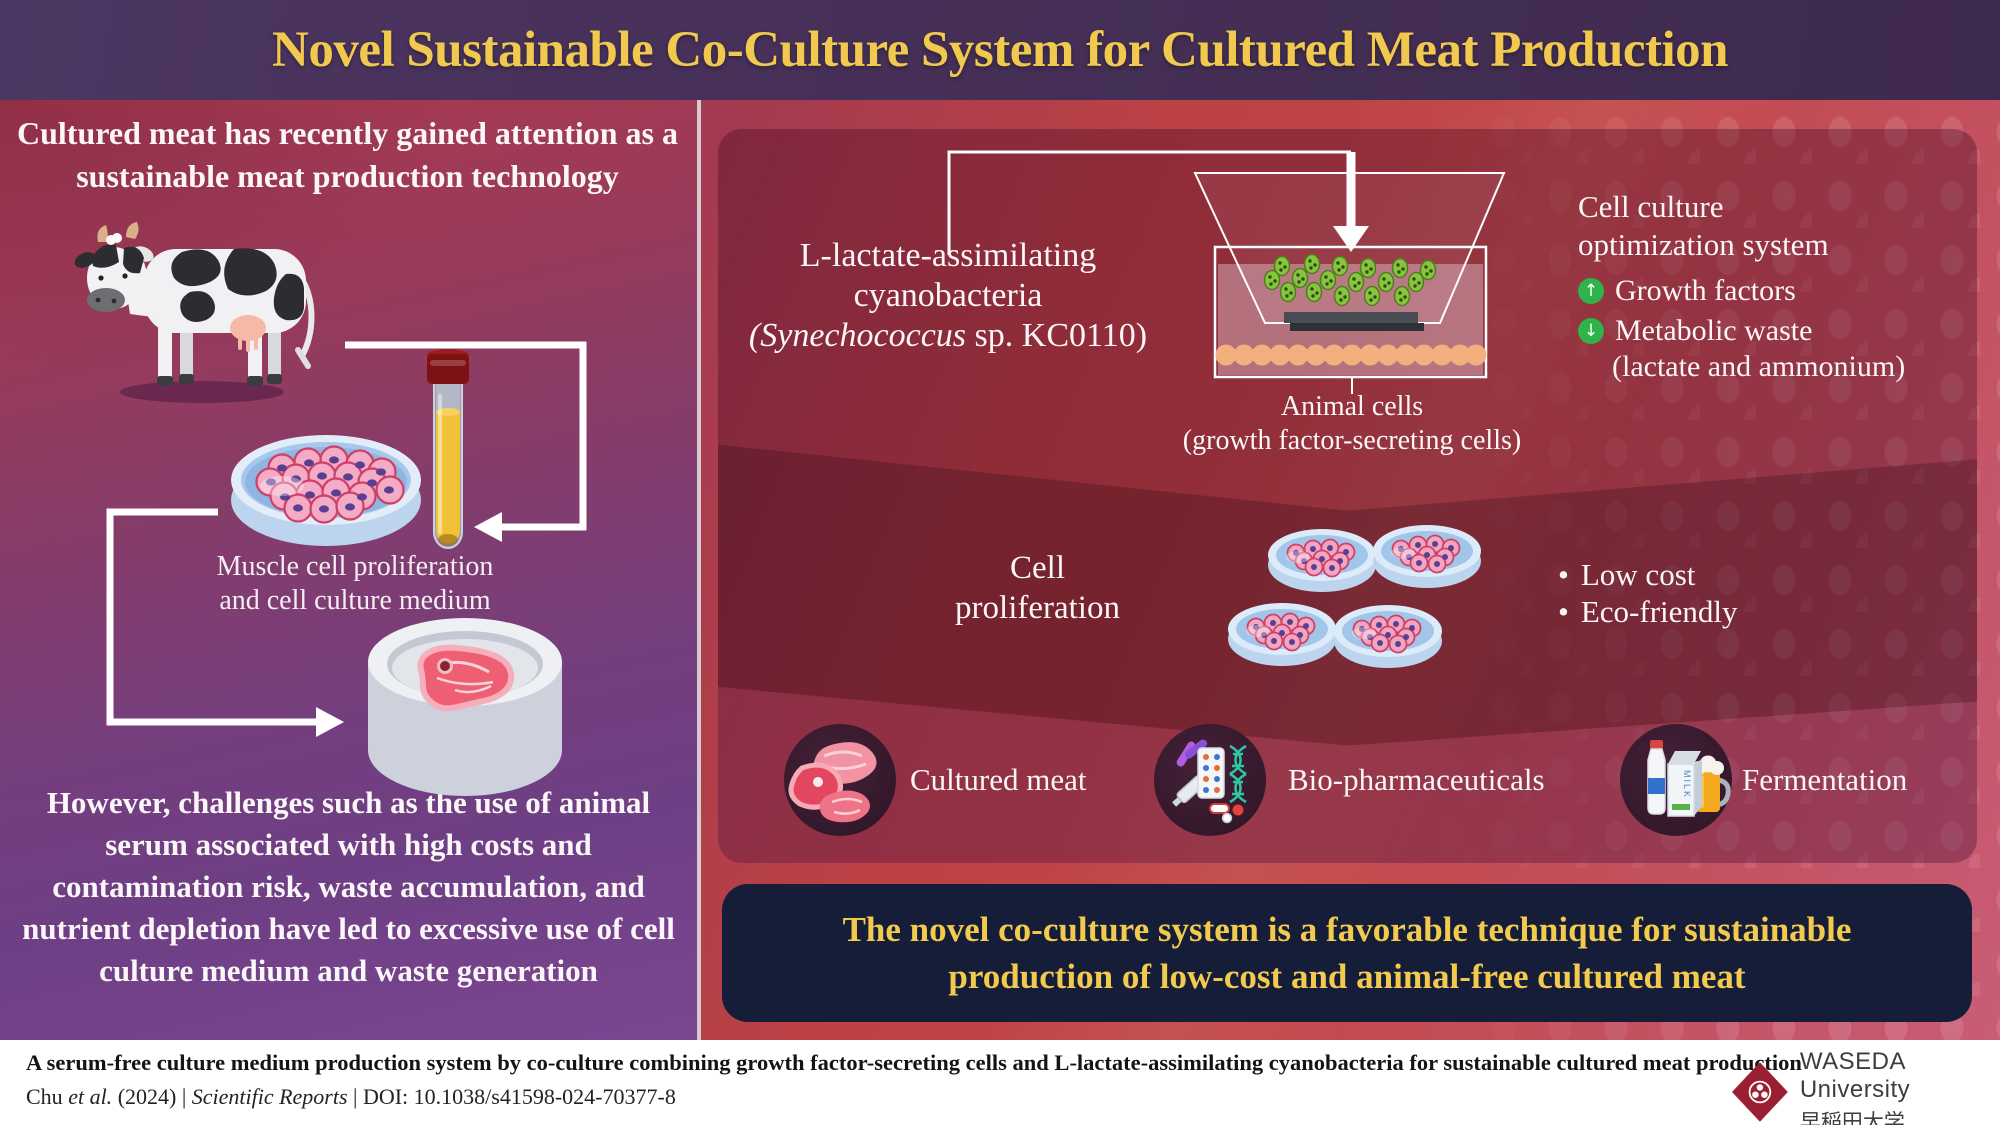  I want to click on fermentation-circle: MILK, so click(1676, 780).